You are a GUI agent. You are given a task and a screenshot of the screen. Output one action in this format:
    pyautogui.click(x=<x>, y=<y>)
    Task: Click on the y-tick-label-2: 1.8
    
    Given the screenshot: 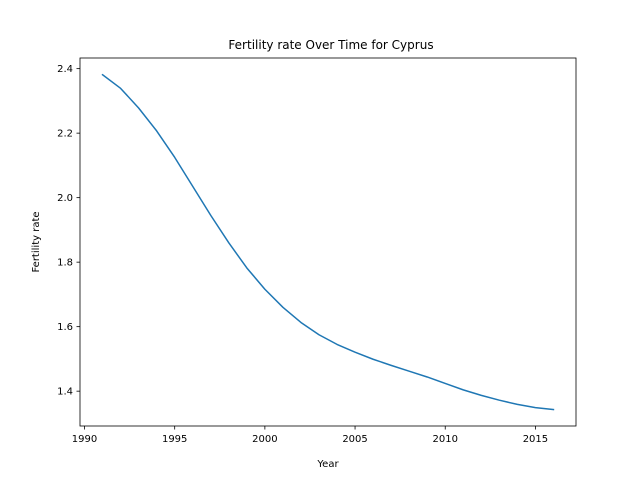 What is the action you would take?
    pyautogui.click(x=65, y=263)
    